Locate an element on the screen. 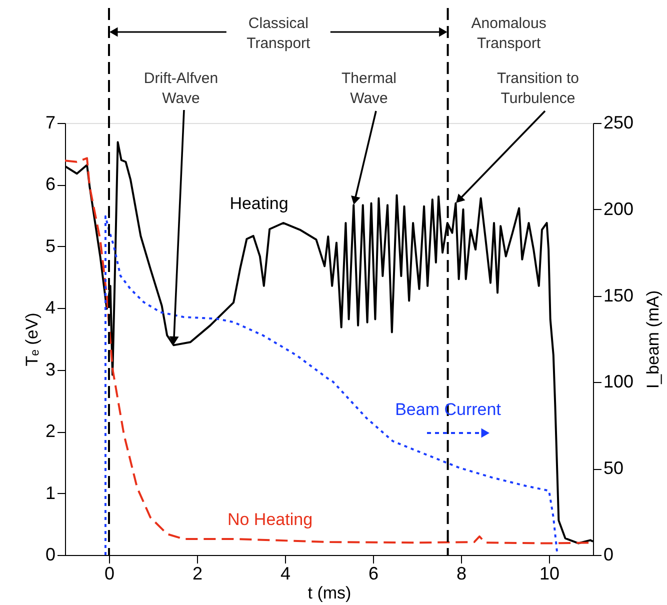 The height and width of the screenshot is (605, 667). x-axis-title: t (ms) is located at coordinates (330, 593).